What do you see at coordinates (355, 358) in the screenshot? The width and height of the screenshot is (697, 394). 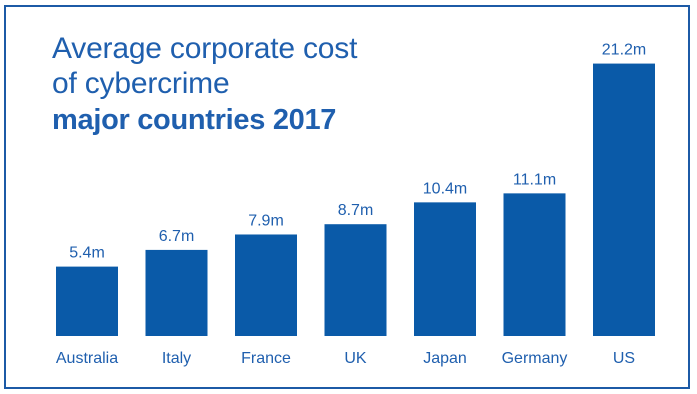 I see `x-tick-label-uk: UK` at bounding box center [355, 358].